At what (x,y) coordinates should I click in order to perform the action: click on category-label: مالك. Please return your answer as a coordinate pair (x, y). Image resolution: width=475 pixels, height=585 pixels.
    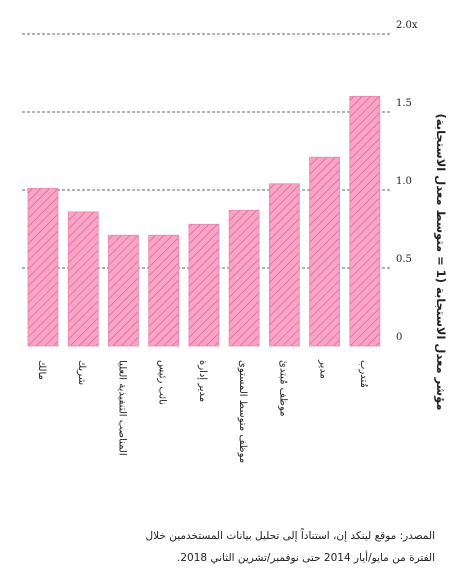
    Looking at the image, I should click on (41, 370).